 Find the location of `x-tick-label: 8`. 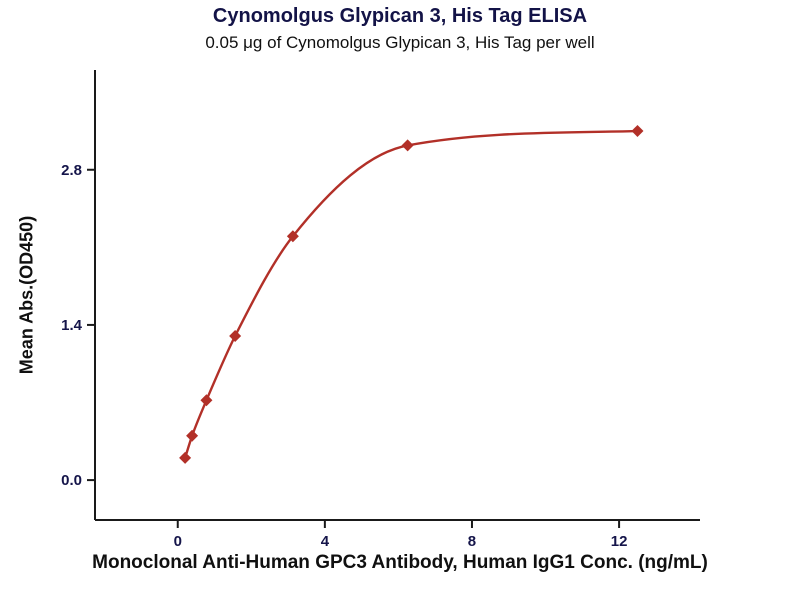

x-tick-label: 8 is located at coordinates (472, 541).